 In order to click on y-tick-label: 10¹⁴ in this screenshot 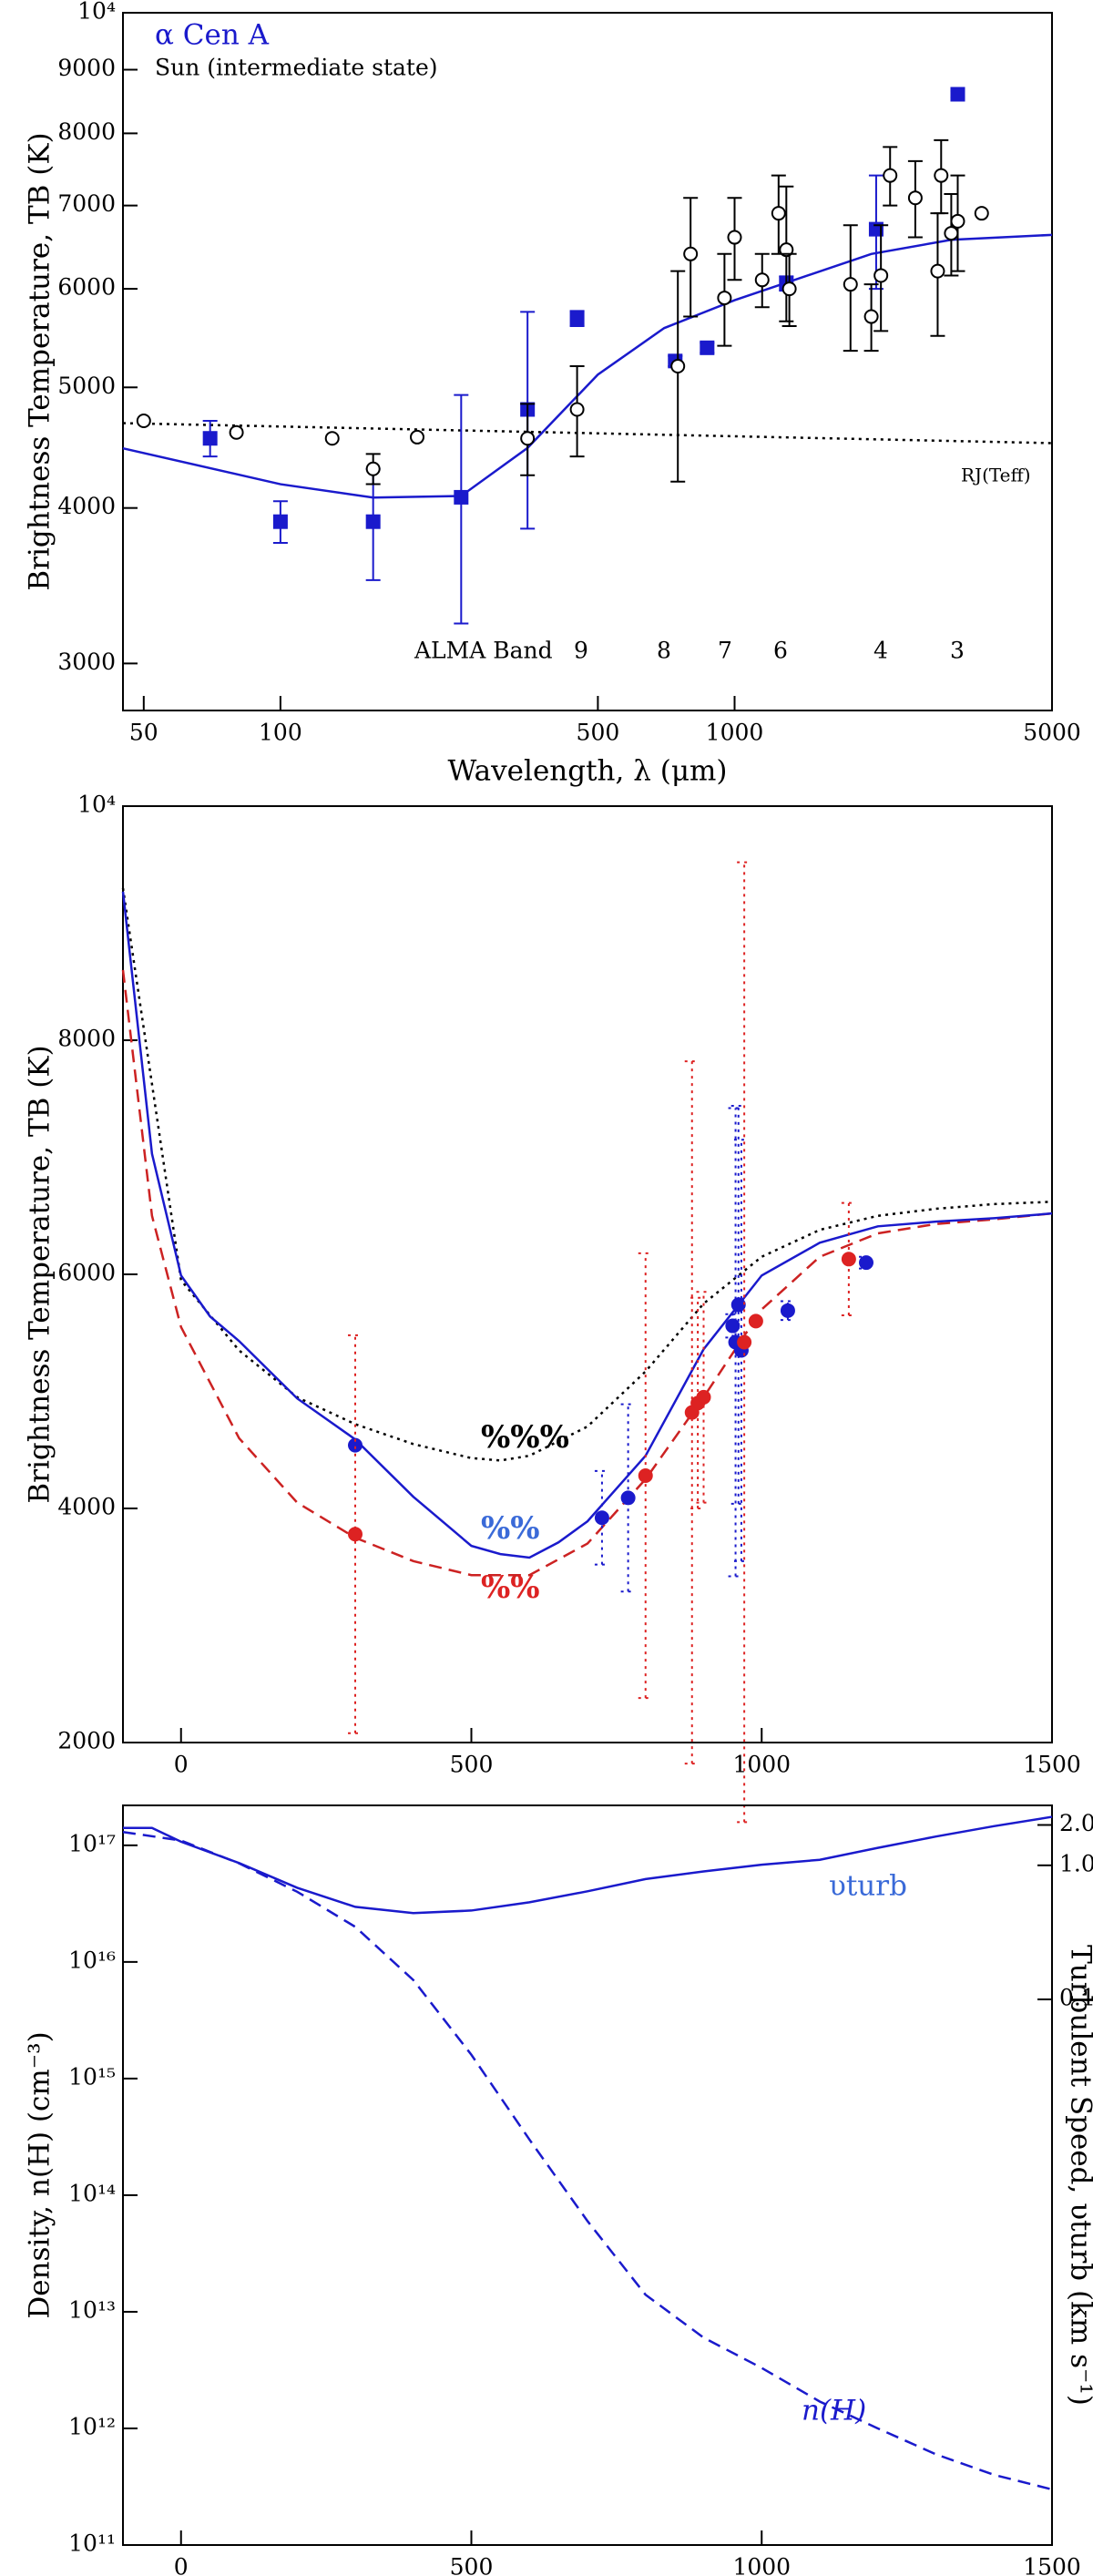, I will do `click(92, 2193)`.